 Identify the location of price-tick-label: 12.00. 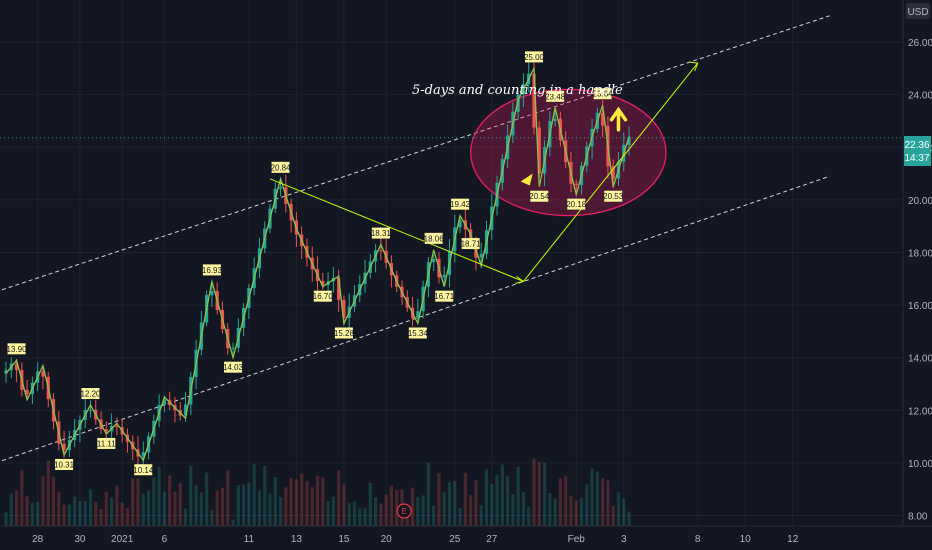
(920, 411).